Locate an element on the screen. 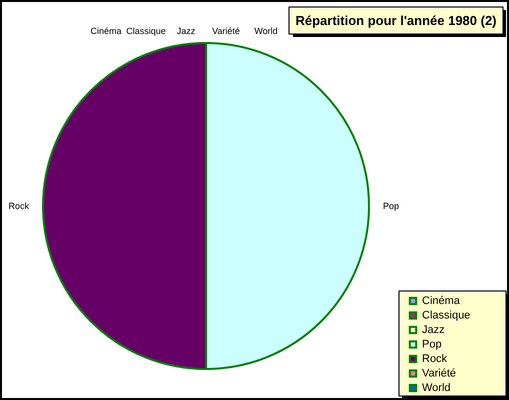 The width and height of the screenshot is (509, 400). slice-label: Rock is located at coordinates (19, 206).